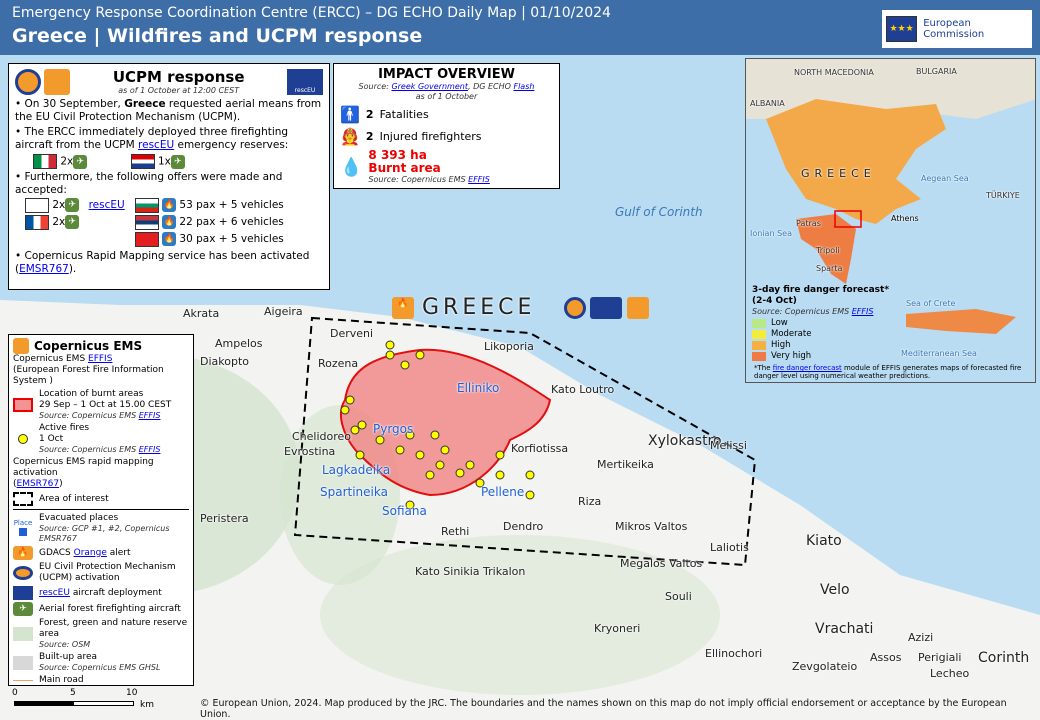 The width and height of the screenshot is (1040, 720). What do you see at coordinates (404, 511) in the screenshot?
I see `evacuated-place-label: Sofiana` at bounding box center [404, 511].